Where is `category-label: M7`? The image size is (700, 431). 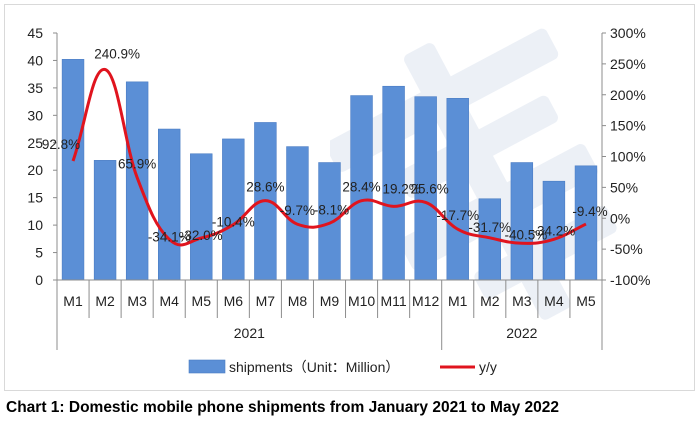
category-label: M7 is located at coordinates (266, 301).